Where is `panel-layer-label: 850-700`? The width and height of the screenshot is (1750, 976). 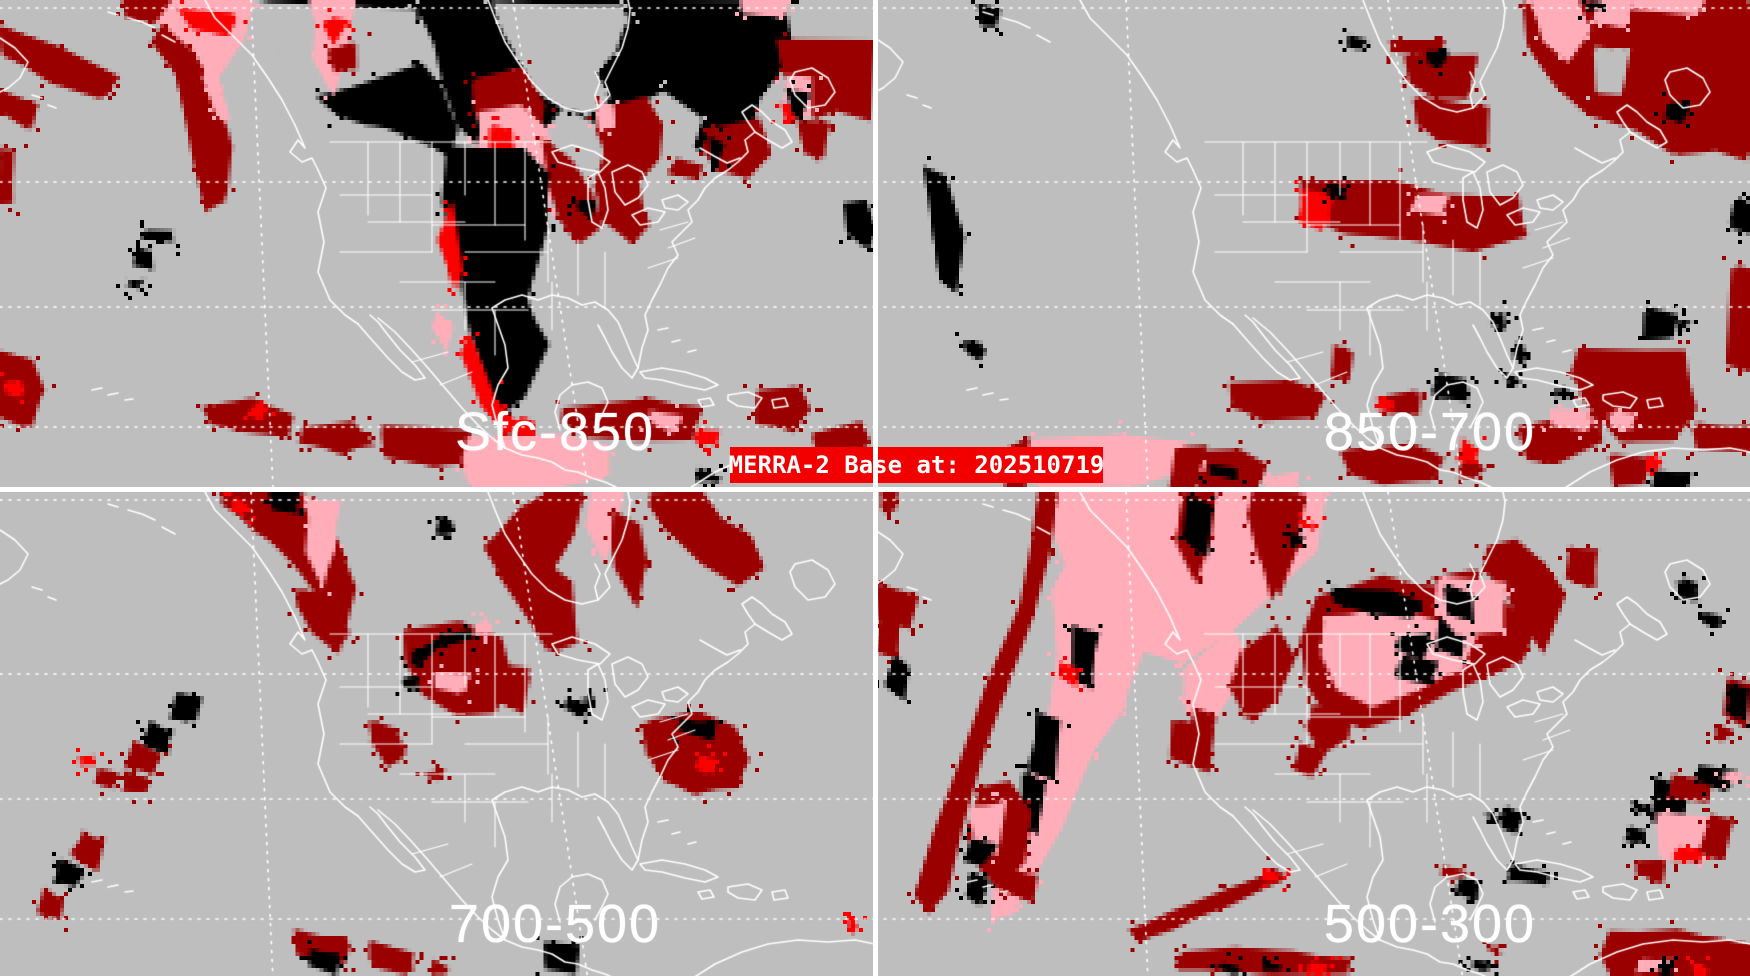
panel-layer-label: 850-700 is located at coordinates (1430, 432).